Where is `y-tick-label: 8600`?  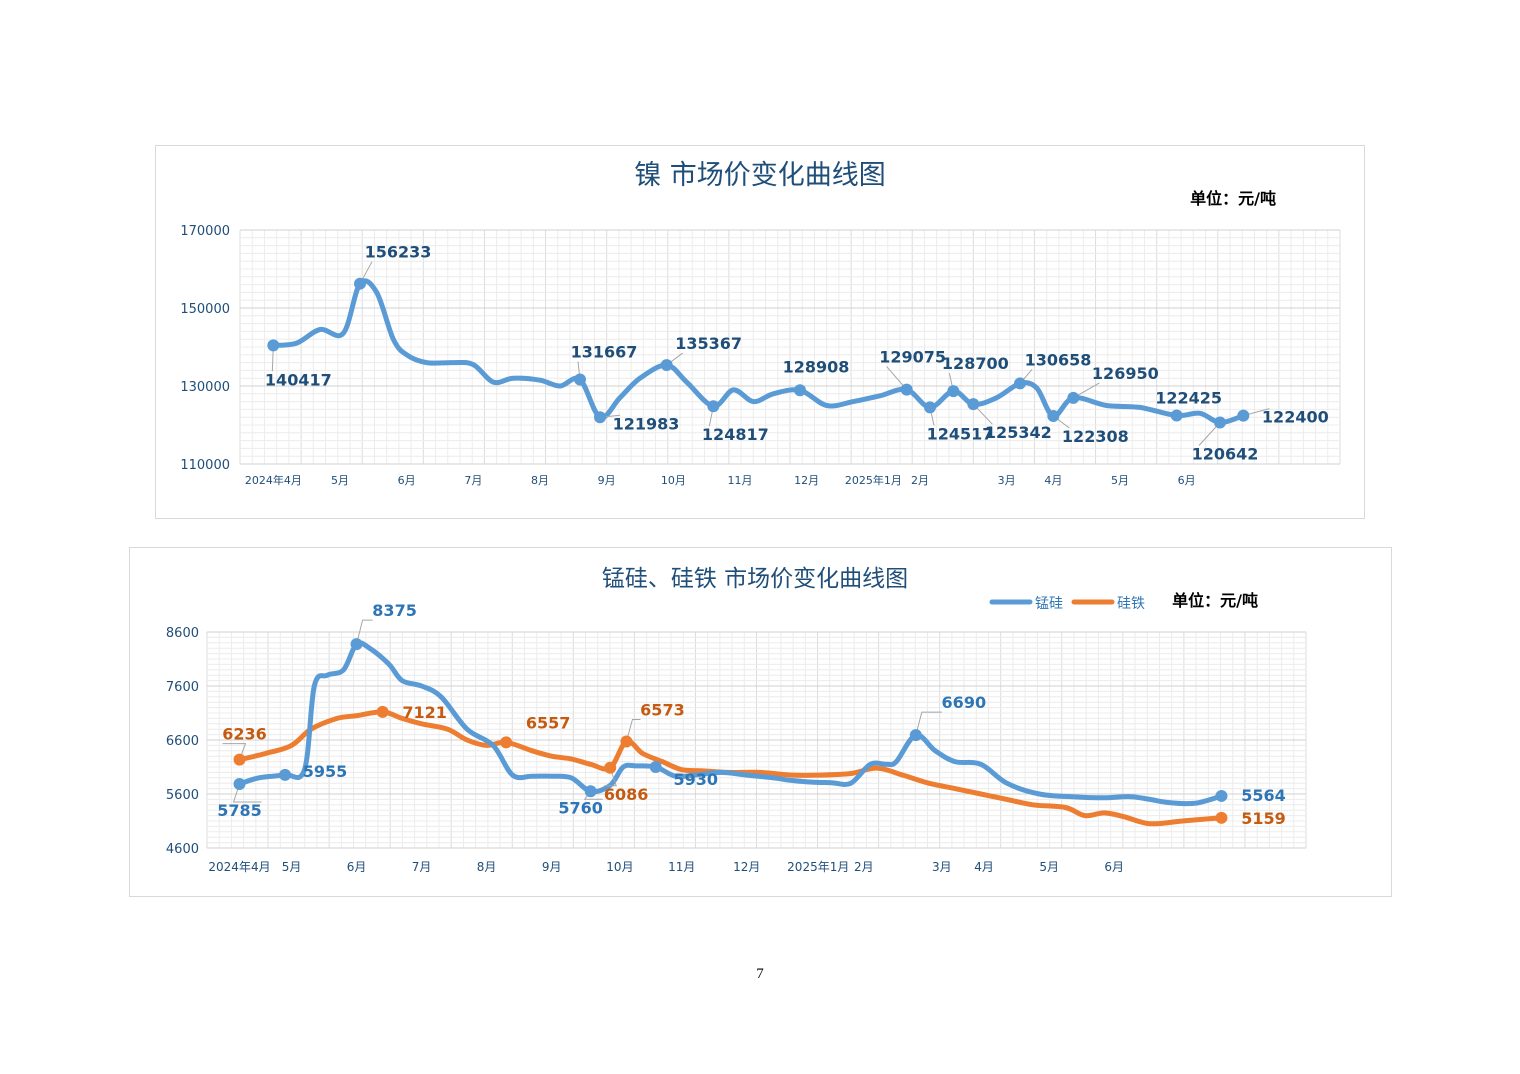 y-tick-label: 8600 is located at coordinates (182, 633).